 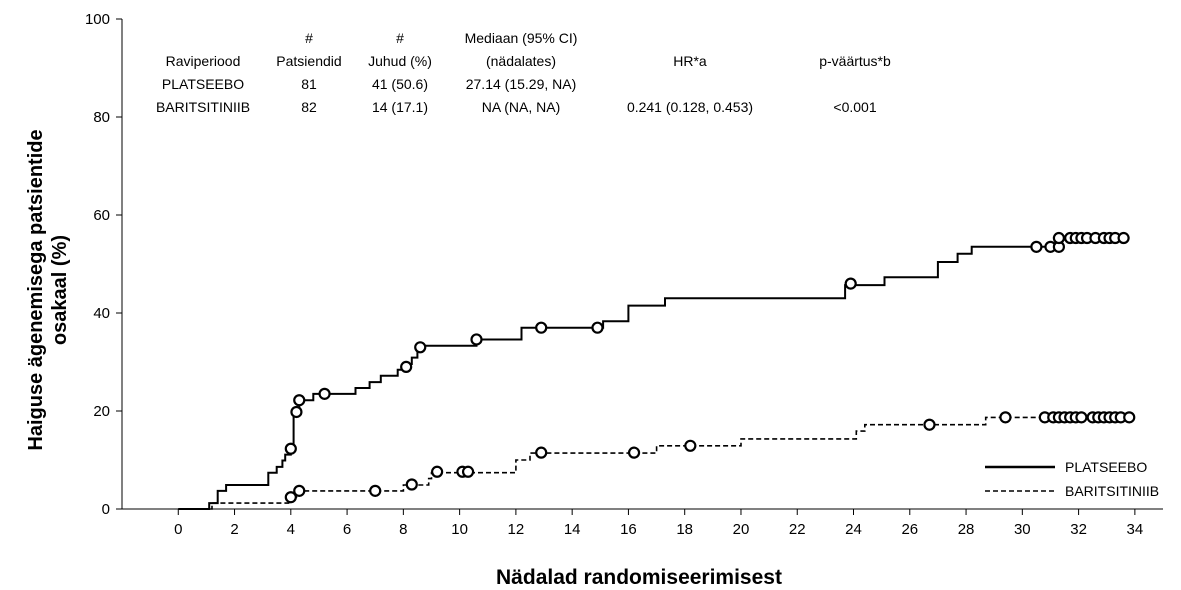 What do you see at coordinates (106, 509) in the screenshot?
I see `y-tick-label: 0` at bounding box center [106, 509].